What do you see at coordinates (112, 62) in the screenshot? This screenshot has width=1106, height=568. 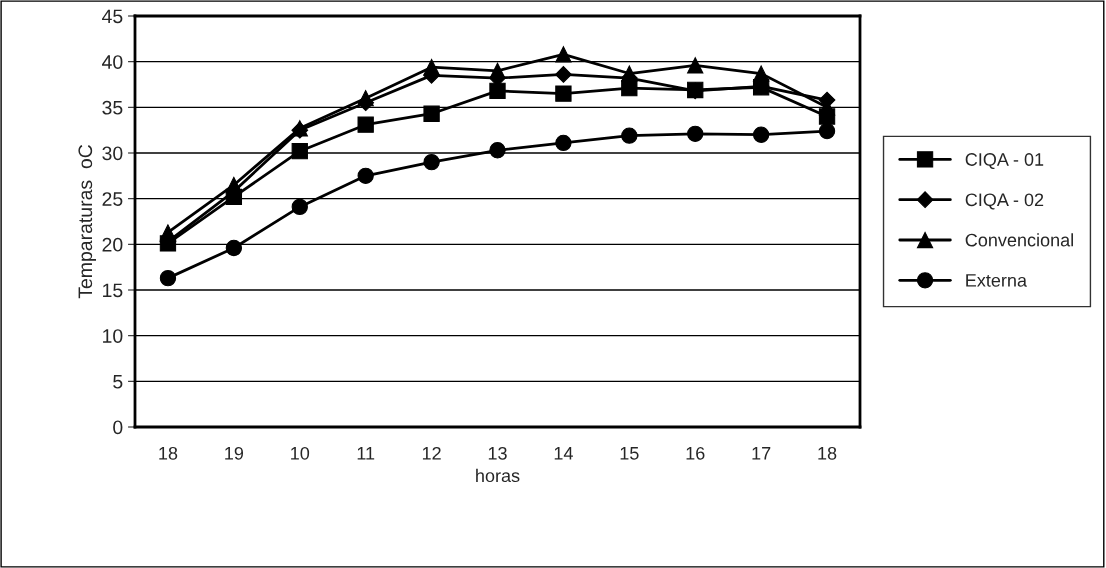 I see `y-tick-label: 40` at bounding box center [112, 62].